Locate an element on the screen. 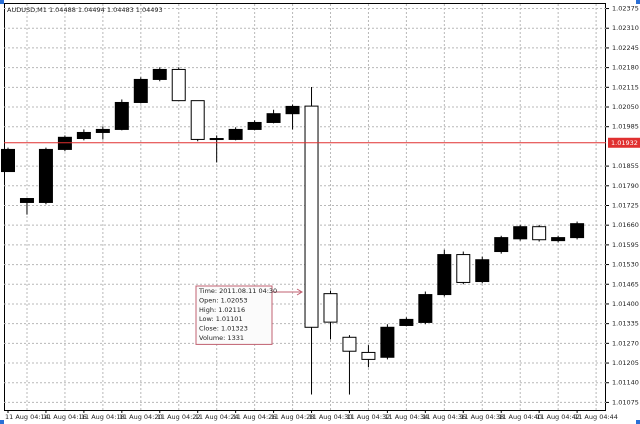 The height and width of the screenshot is (424, 640). y-tick-label: 1.01270 is located at coordinates (625, 343).